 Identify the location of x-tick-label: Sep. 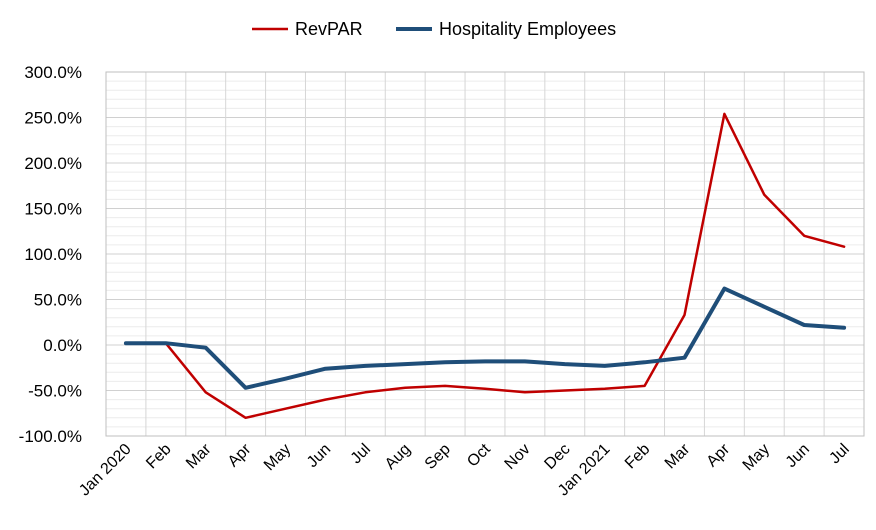
(438, 457).